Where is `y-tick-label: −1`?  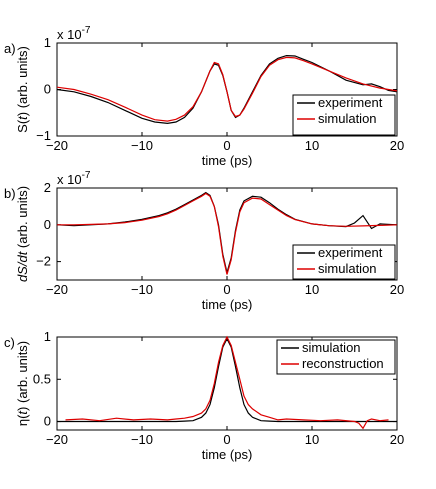
y-tick-label: −1 is located at coordinates (43, 135).